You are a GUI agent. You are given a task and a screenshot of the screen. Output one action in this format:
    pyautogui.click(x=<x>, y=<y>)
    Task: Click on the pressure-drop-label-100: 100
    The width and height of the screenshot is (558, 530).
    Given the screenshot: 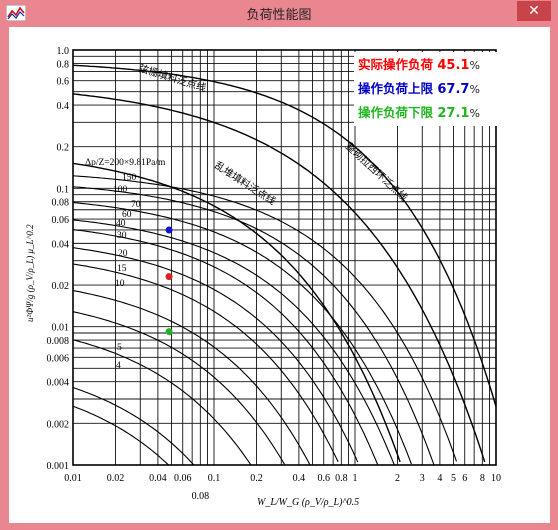 What is the action you would take?
    pyautogui.click(x=120, y=190)
    